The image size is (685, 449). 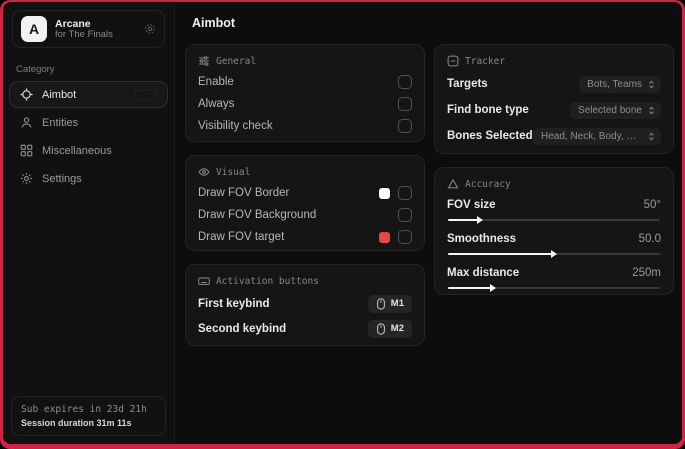 What do you see at coordinates (235, 126) in the screenshot?
I see `visibility-check-label: Visibility check` at bounding box center [235, 126].